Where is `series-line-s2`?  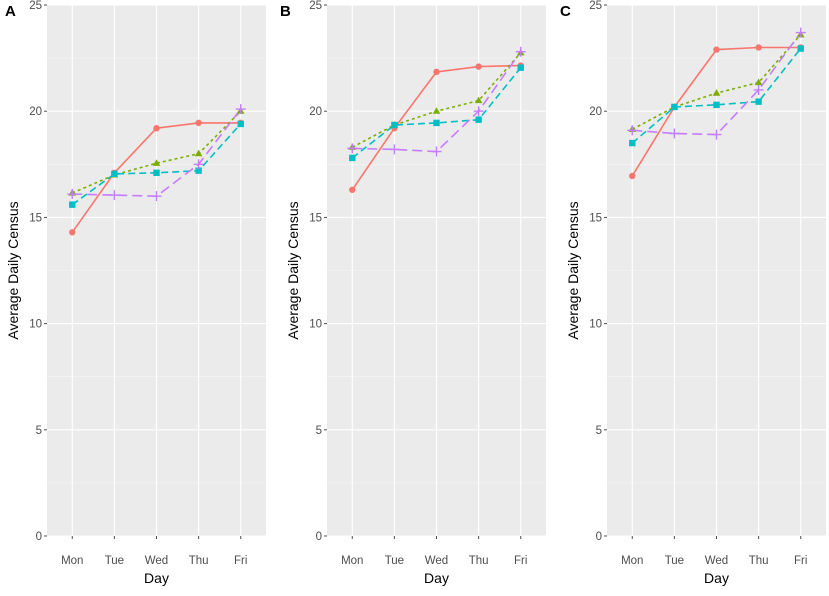
series-line-s2 is located at coordinates (156, 152).